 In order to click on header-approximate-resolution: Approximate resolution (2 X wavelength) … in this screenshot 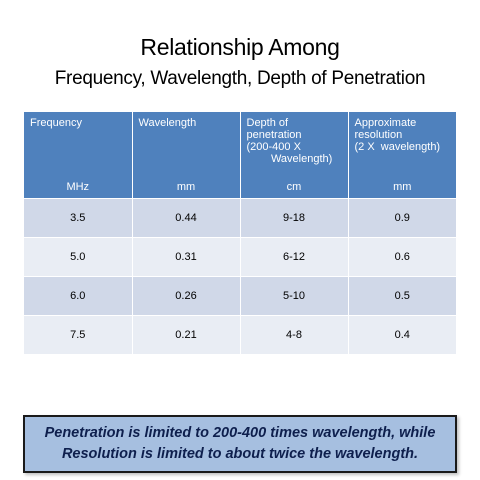, I will do `click(402, 155)`.